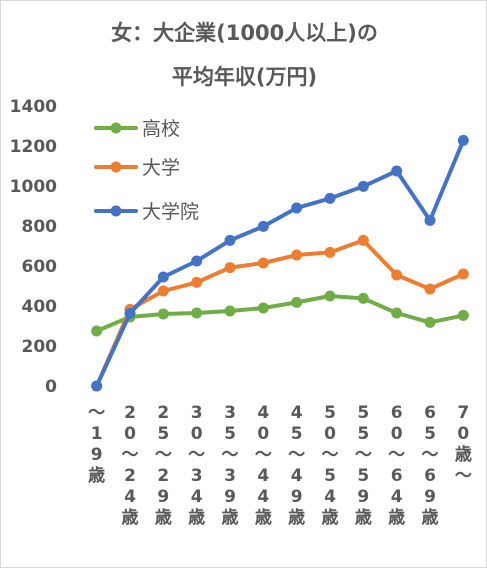 The image size is (487, 568). Describe the element at coordinates (96, 444) in the screenshot. I see `x-category-label: ～ 1 9 歳` at that location.